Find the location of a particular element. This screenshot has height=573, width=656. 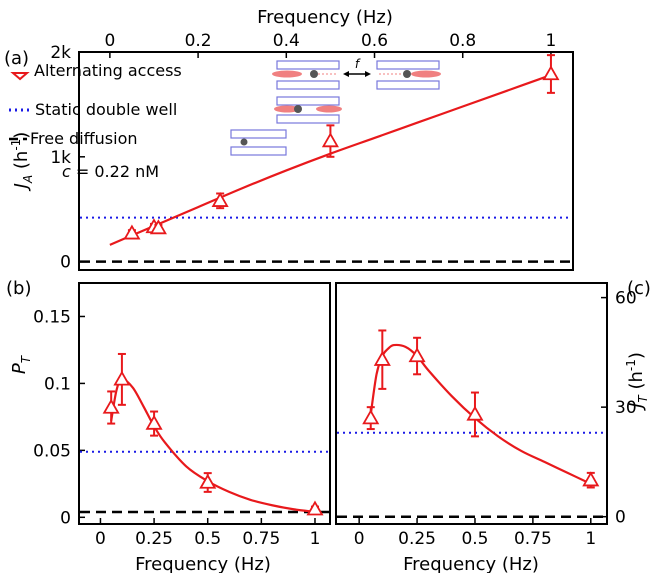

y-tick-label: 0.1 is located at coordinates (57, 384).